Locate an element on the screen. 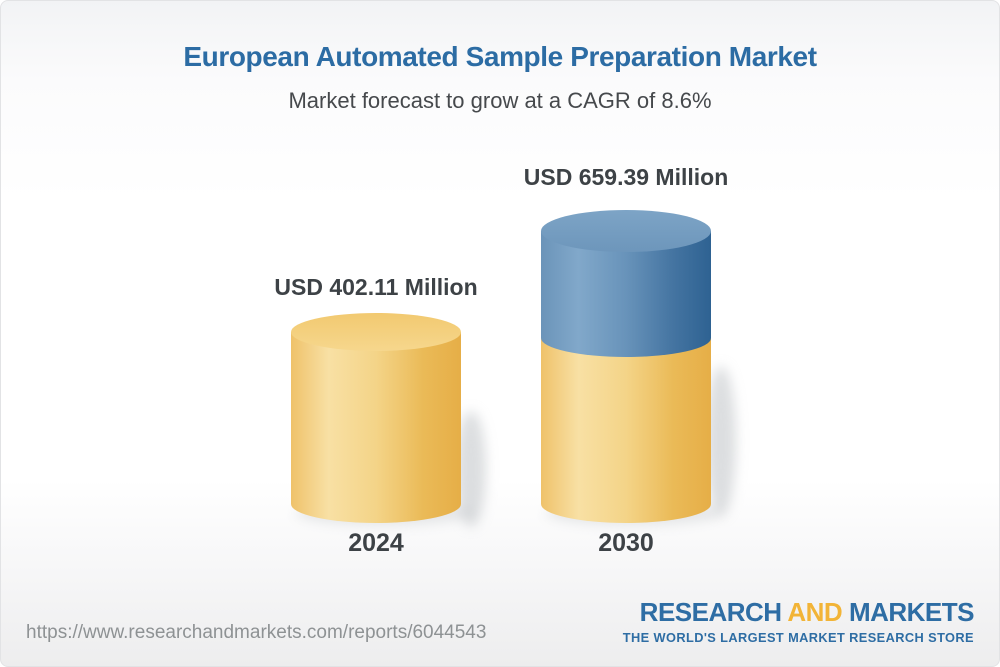  value-label-2024: USD 402.11 Million is located at coordinates (376, 287).